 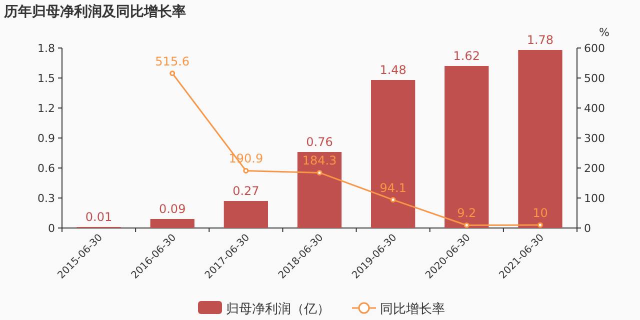 What do you see at coordinates (466, 213) in the screenshot?
I see `data-label: 9.2` at bounding box center [466, 213].